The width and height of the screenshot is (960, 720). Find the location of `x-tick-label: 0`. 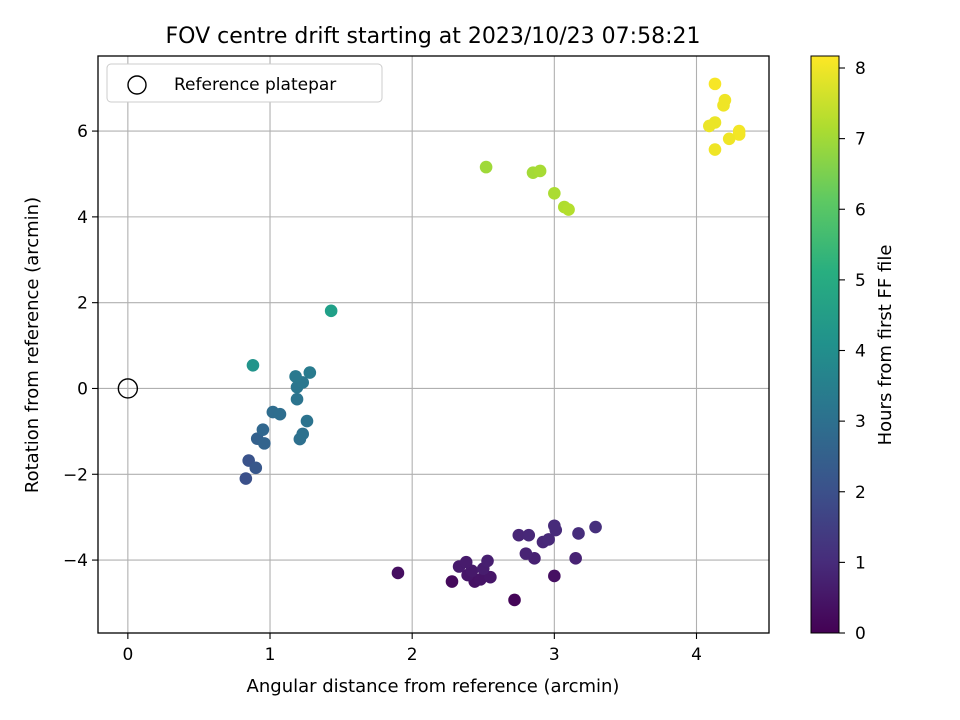

x-tick-label: 0 is located at coordinates (127, 655).